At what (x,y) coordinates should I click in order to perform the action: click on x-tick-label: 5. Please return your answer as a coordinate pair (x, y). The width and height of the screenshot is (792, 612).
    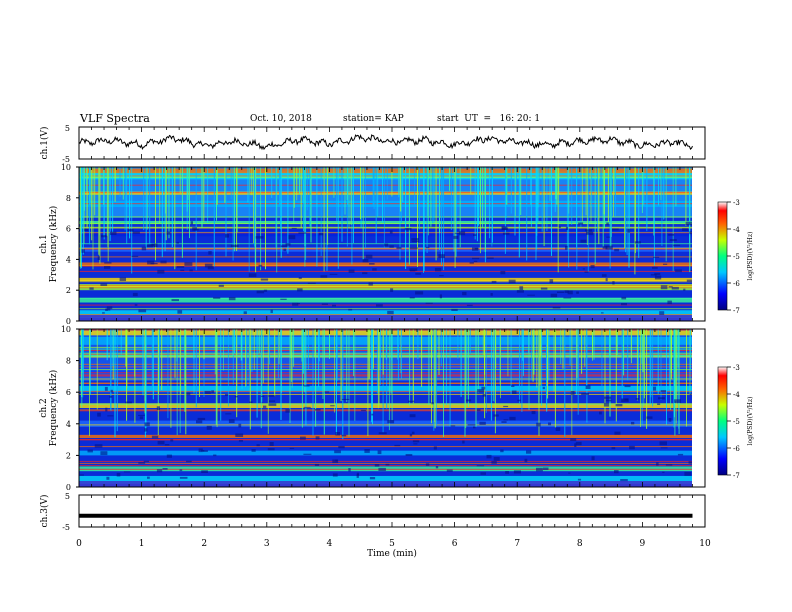
    Looking at the image, I should click on (392, 544).